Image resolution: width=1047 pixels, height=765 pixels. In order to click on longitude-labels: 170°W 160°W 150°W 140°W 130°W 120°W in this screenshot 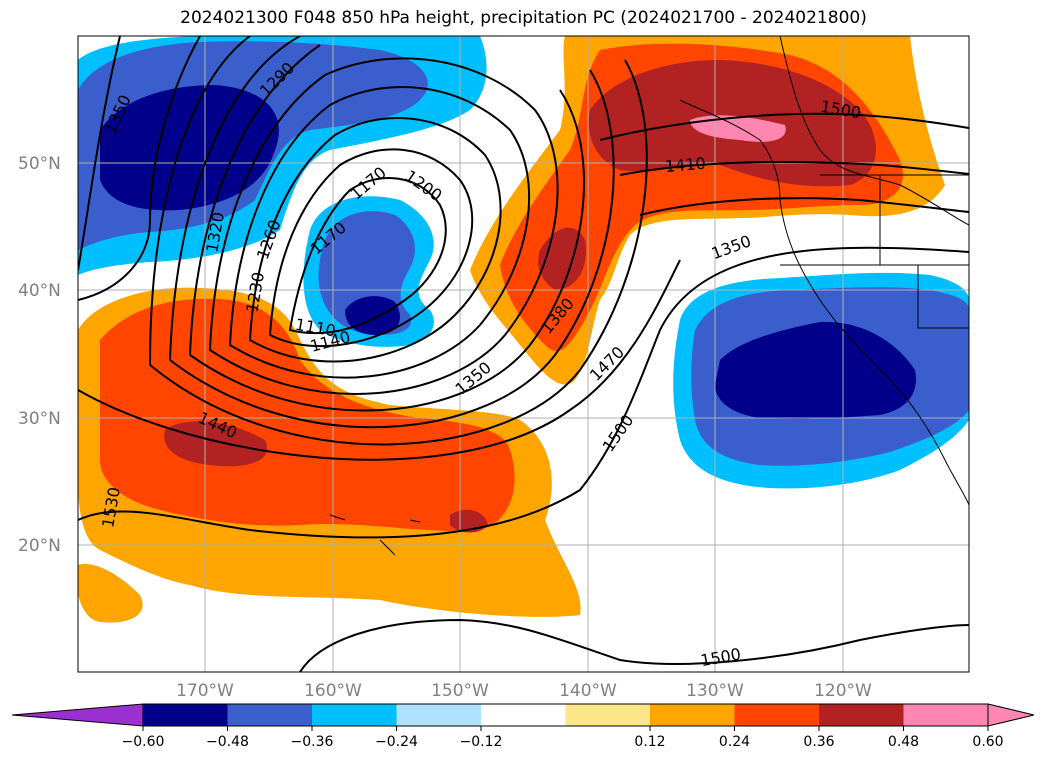, I will do `click(524, 691)`.